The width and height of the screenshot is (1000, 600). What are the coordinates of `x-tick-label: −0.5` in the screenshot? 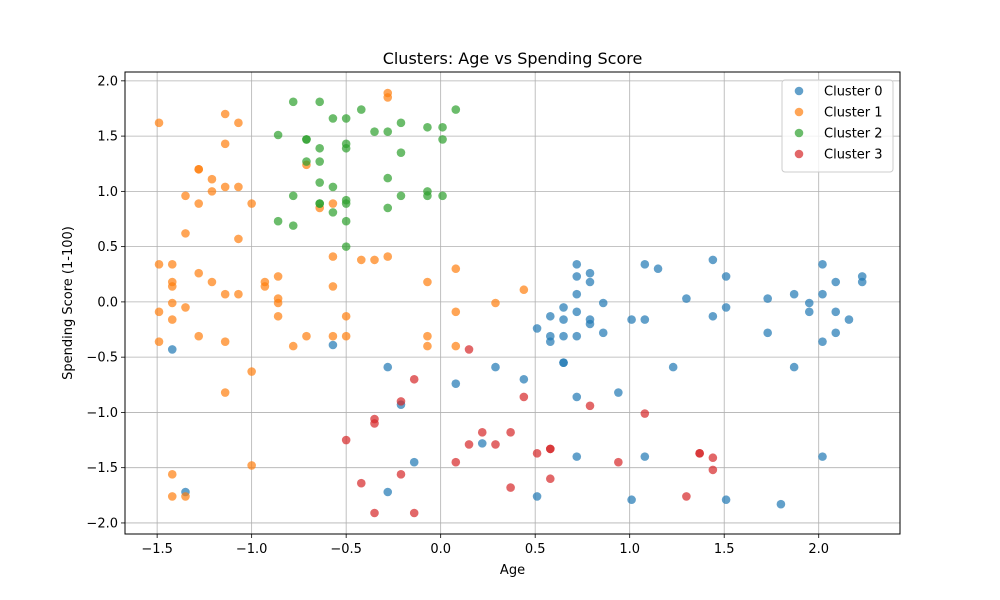 It's located at (346, 549).